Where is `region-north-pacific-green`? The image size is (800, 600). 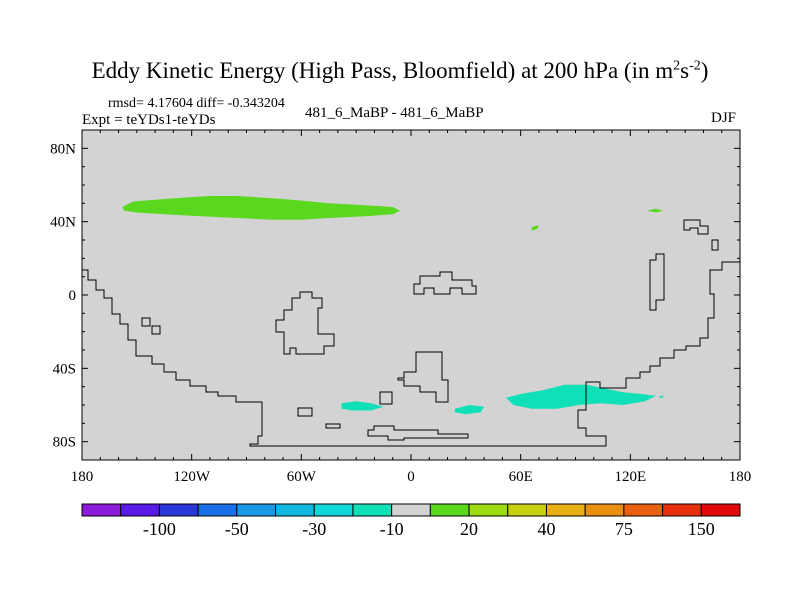 region-north-pacific-green is located at coordinates (261, 208).